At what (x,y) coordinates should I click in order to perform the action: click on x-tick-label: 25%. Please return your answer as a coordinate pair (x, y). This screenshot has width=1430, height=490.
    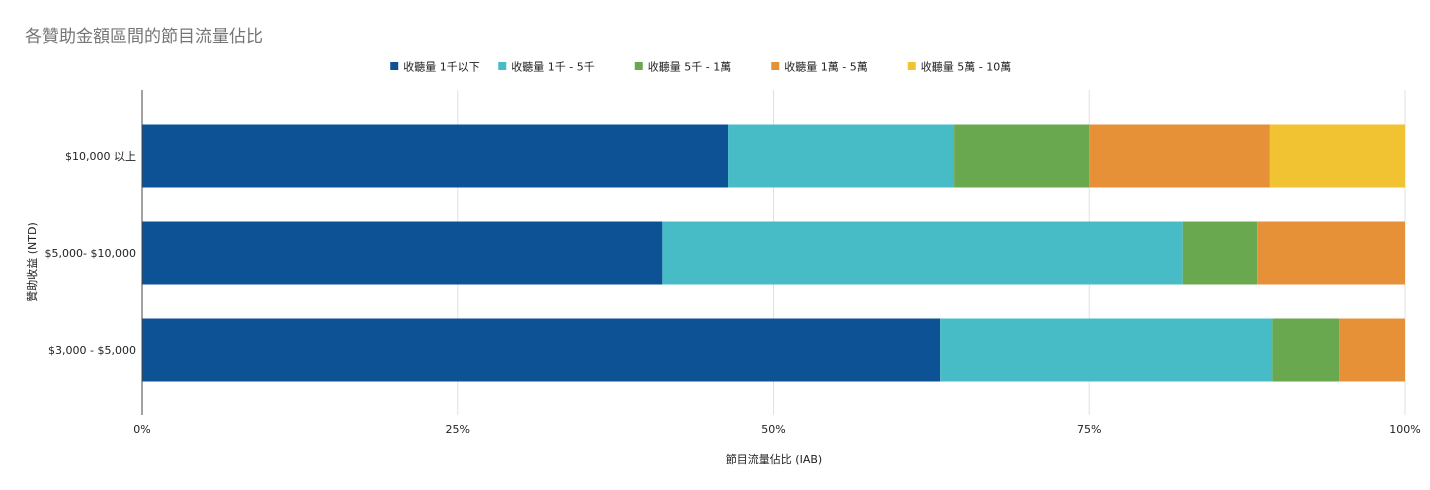
    Looking at the image, I should click on (458, 429).